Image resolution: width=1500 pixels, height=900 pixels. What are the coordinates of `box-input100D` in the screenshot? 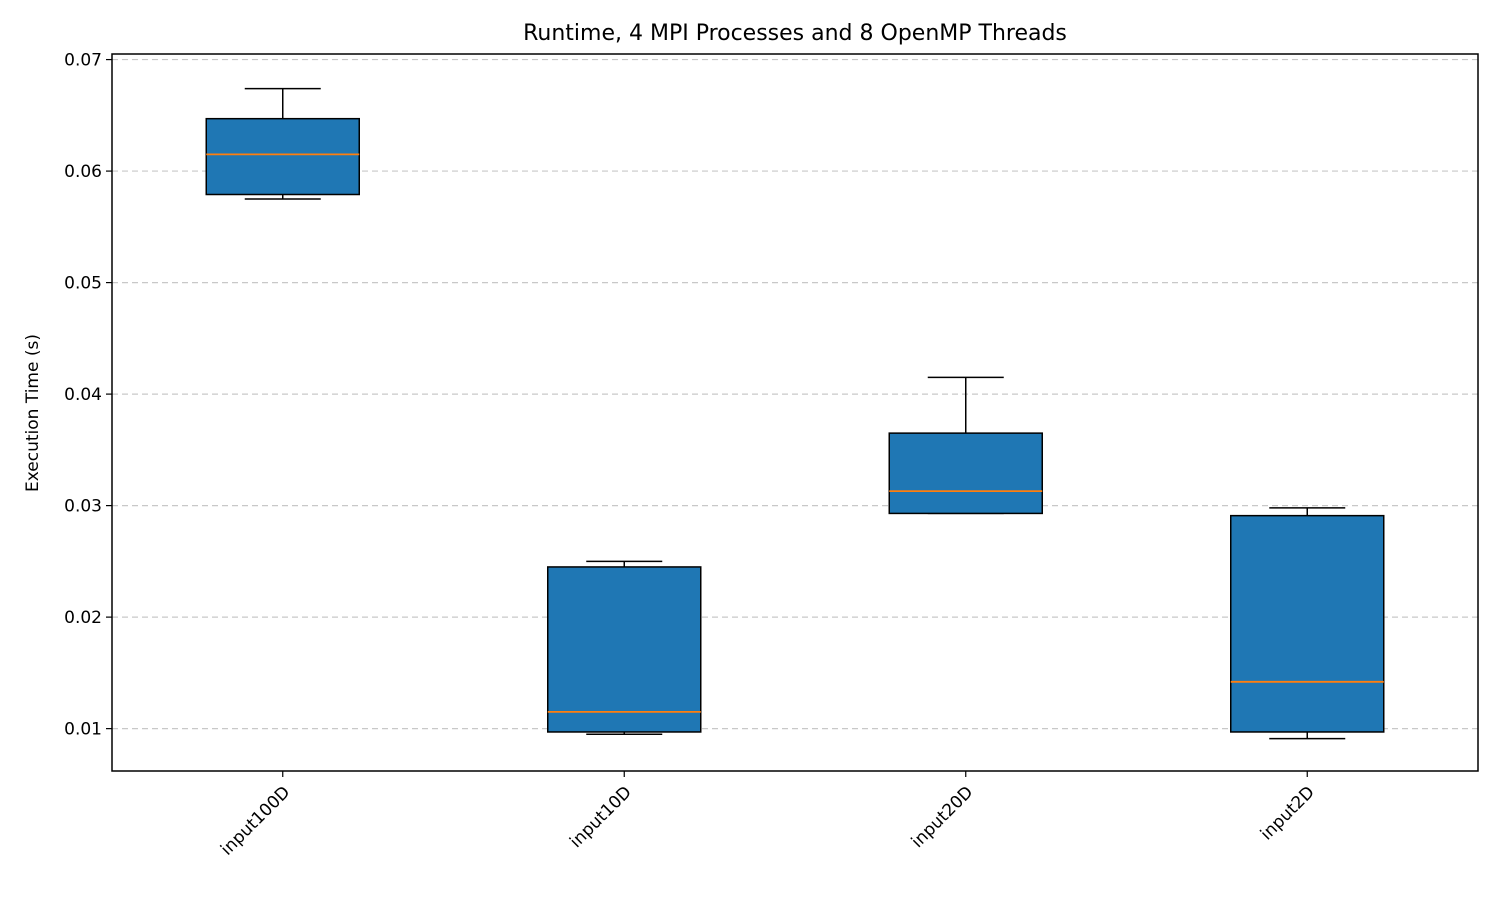 It's located at (282, 143).